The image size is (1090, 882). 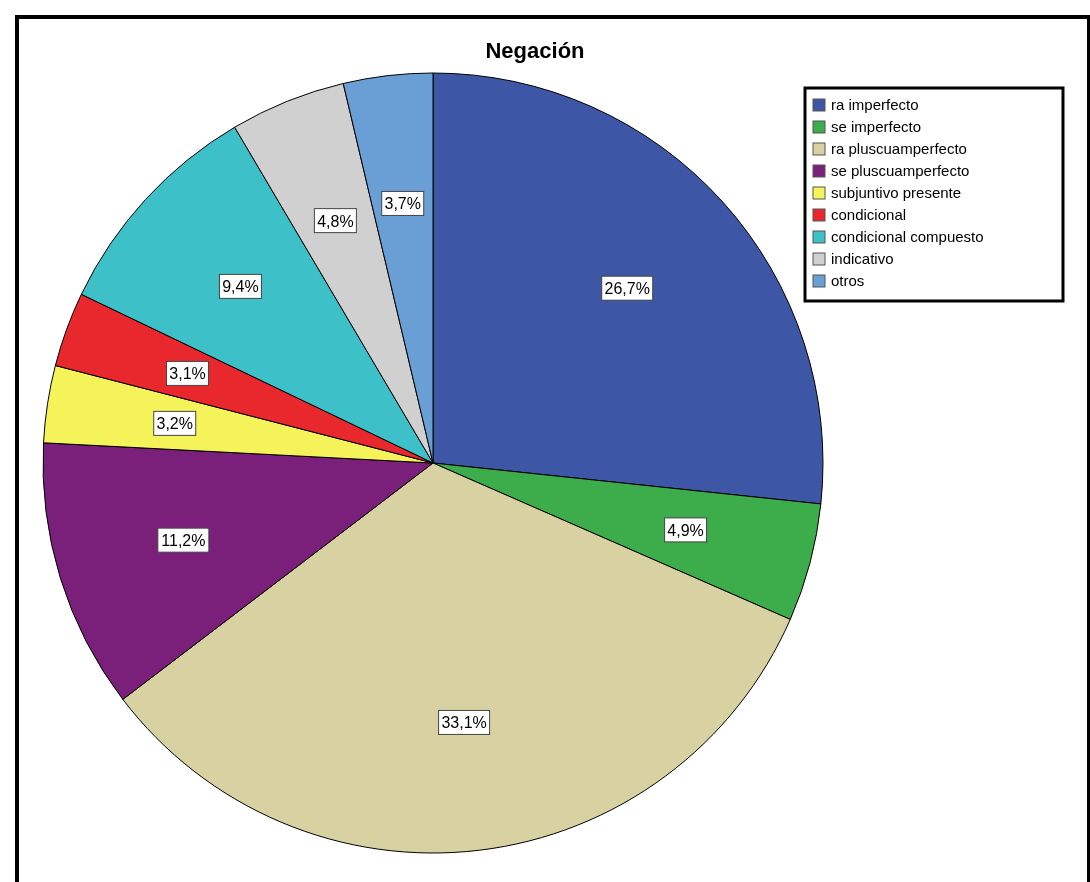 What do you see at coordinates (900, 170) in the screenshot?
I see `legend-label: se pluscuamperfecto` at bounding box center [900, 170].